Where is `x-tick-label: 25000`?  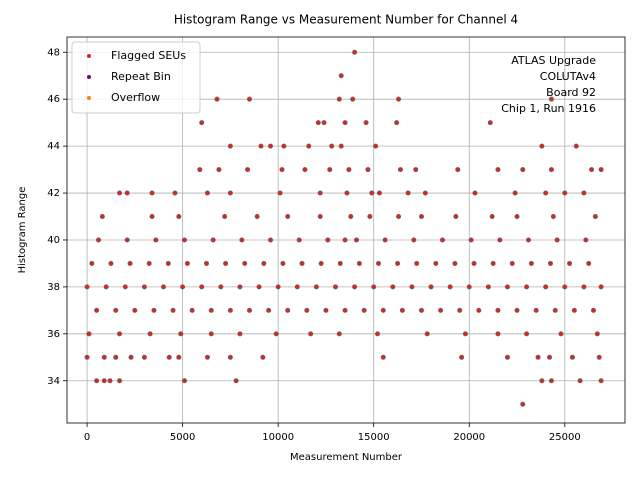 x-tick-label: 25000 is located at coordinates (565, 437).